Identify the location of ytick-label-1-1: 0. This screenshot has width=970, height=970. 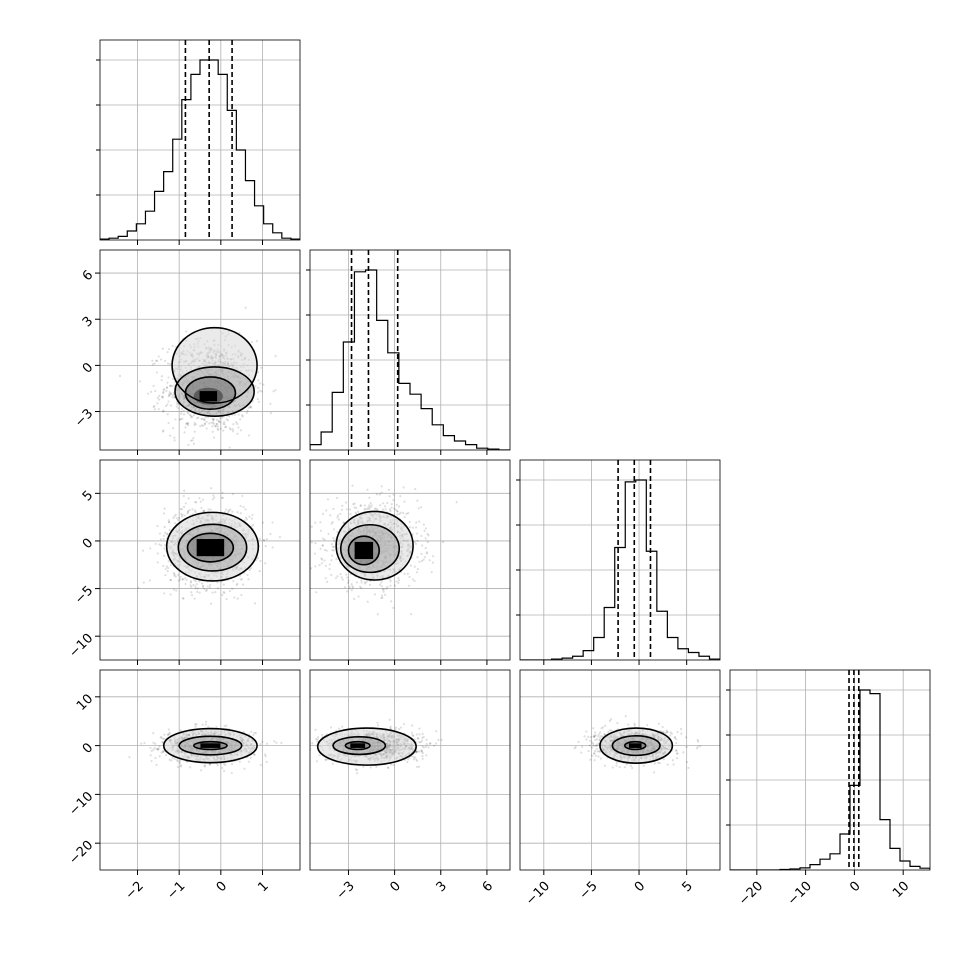
(88, 368).